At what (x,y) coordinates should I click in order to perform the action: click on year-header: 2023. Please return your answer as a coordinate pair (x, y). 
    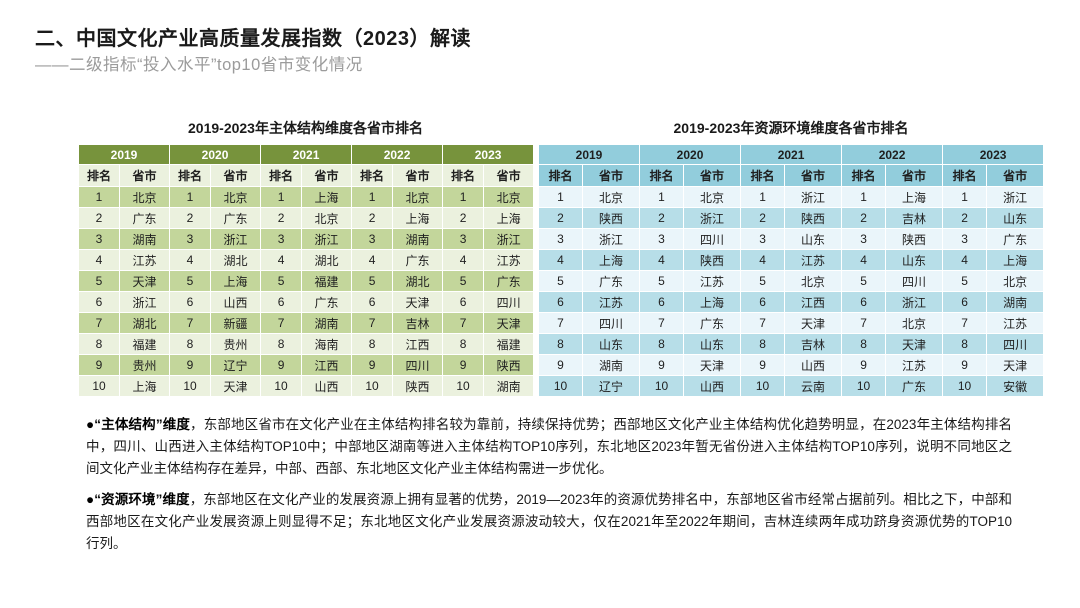
    Looking at the image, I should click on (993, 154).